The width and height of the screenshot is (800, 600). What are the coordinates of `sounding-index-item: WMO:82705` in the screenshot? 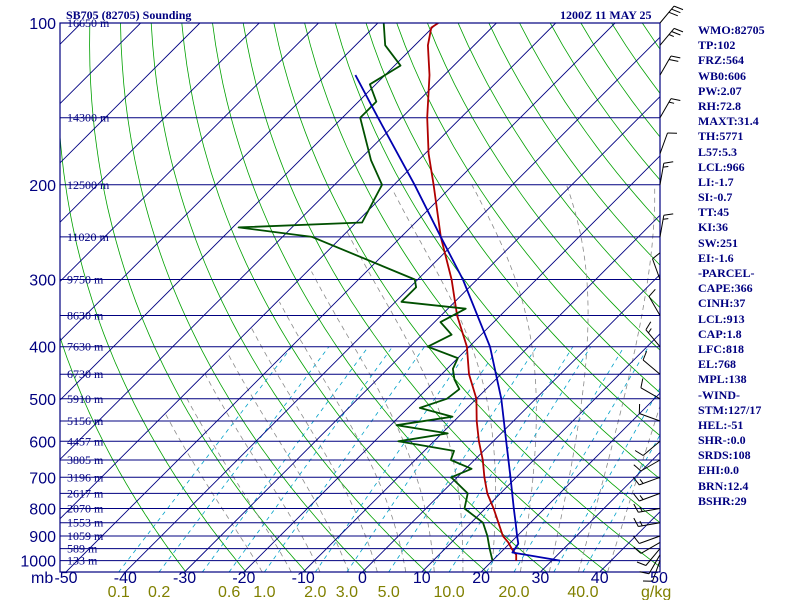 It's located at (731, 30).